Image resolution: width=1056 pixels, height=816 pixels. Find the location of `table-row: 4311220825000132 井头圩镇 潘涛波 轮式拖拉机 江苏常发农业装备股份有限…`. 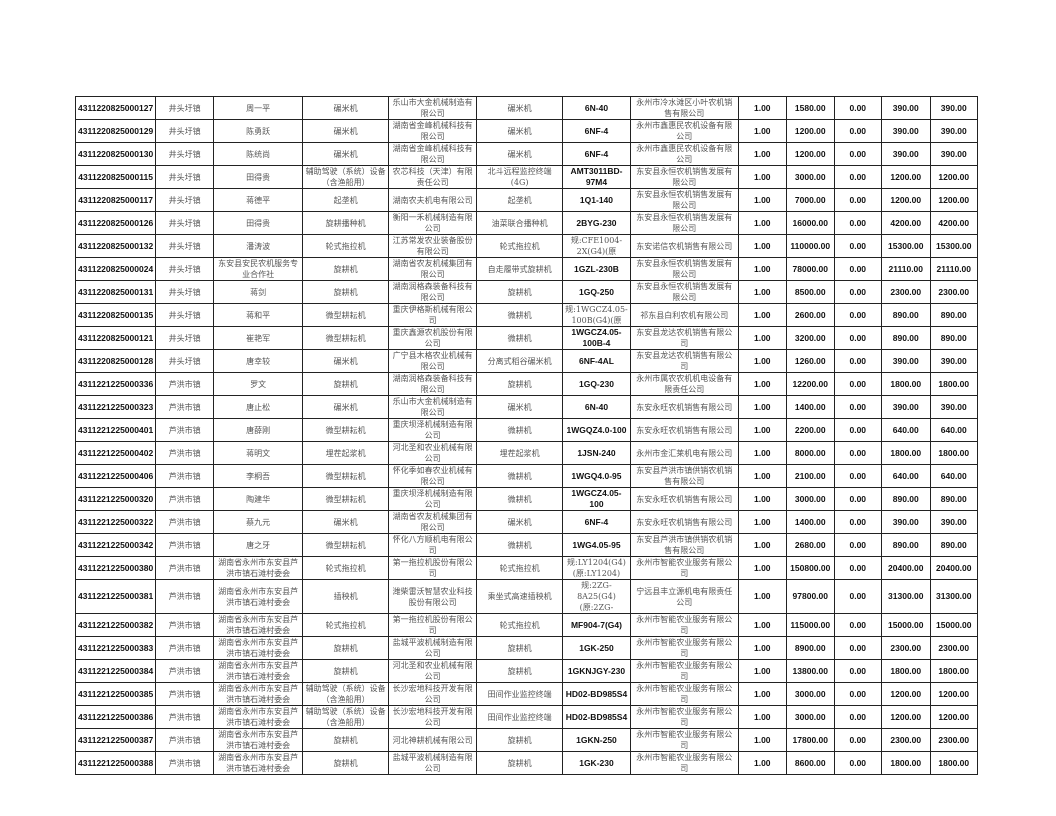

table-row: 4311220825000132 井头圩镇 潘涛波 轮式拖拉机 江苏常发农业装备股份有限… is located at coordinates (526, 246).